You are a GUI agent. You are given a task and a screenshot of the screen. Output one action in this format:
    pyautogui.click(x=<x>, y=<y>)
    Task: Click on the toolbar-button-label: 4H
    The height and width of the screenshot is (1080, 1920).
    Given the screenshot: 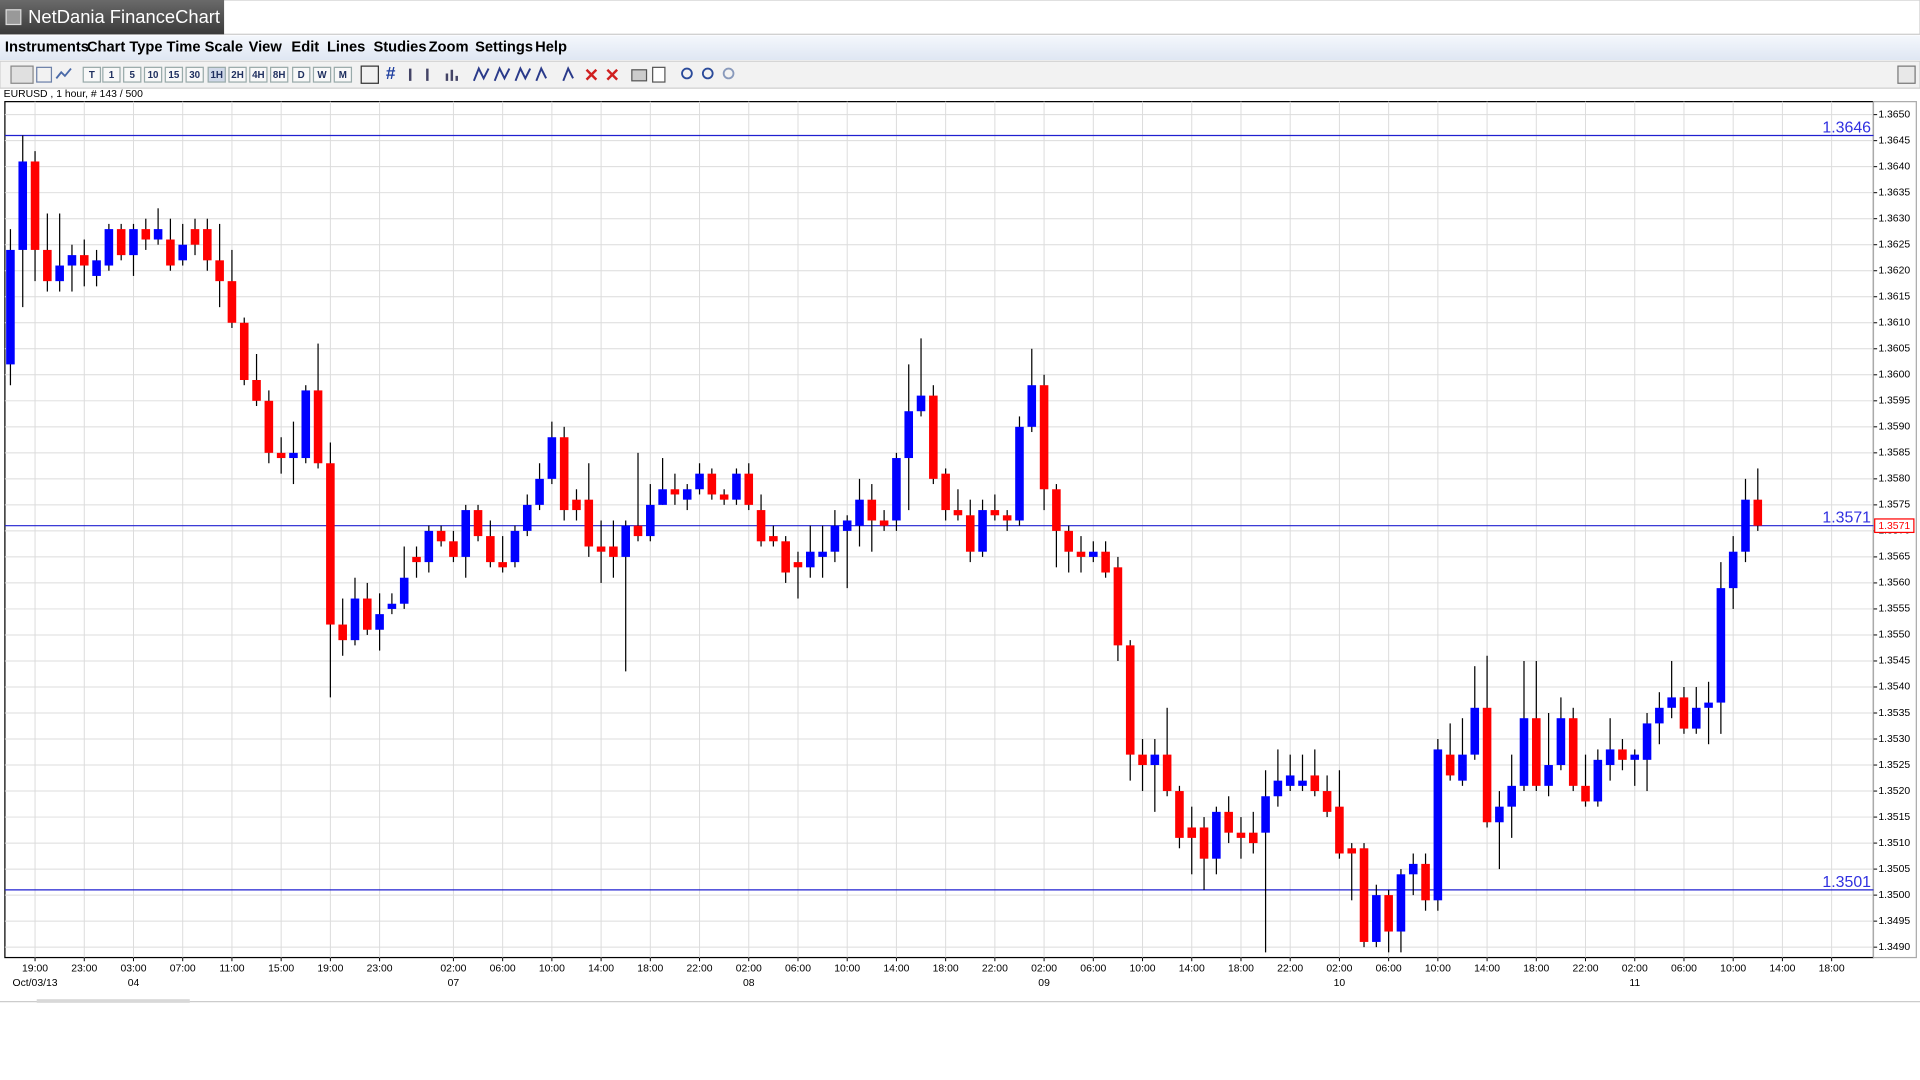 What is the action you would take?
    pyautogui.click(x=258, y=75)
    